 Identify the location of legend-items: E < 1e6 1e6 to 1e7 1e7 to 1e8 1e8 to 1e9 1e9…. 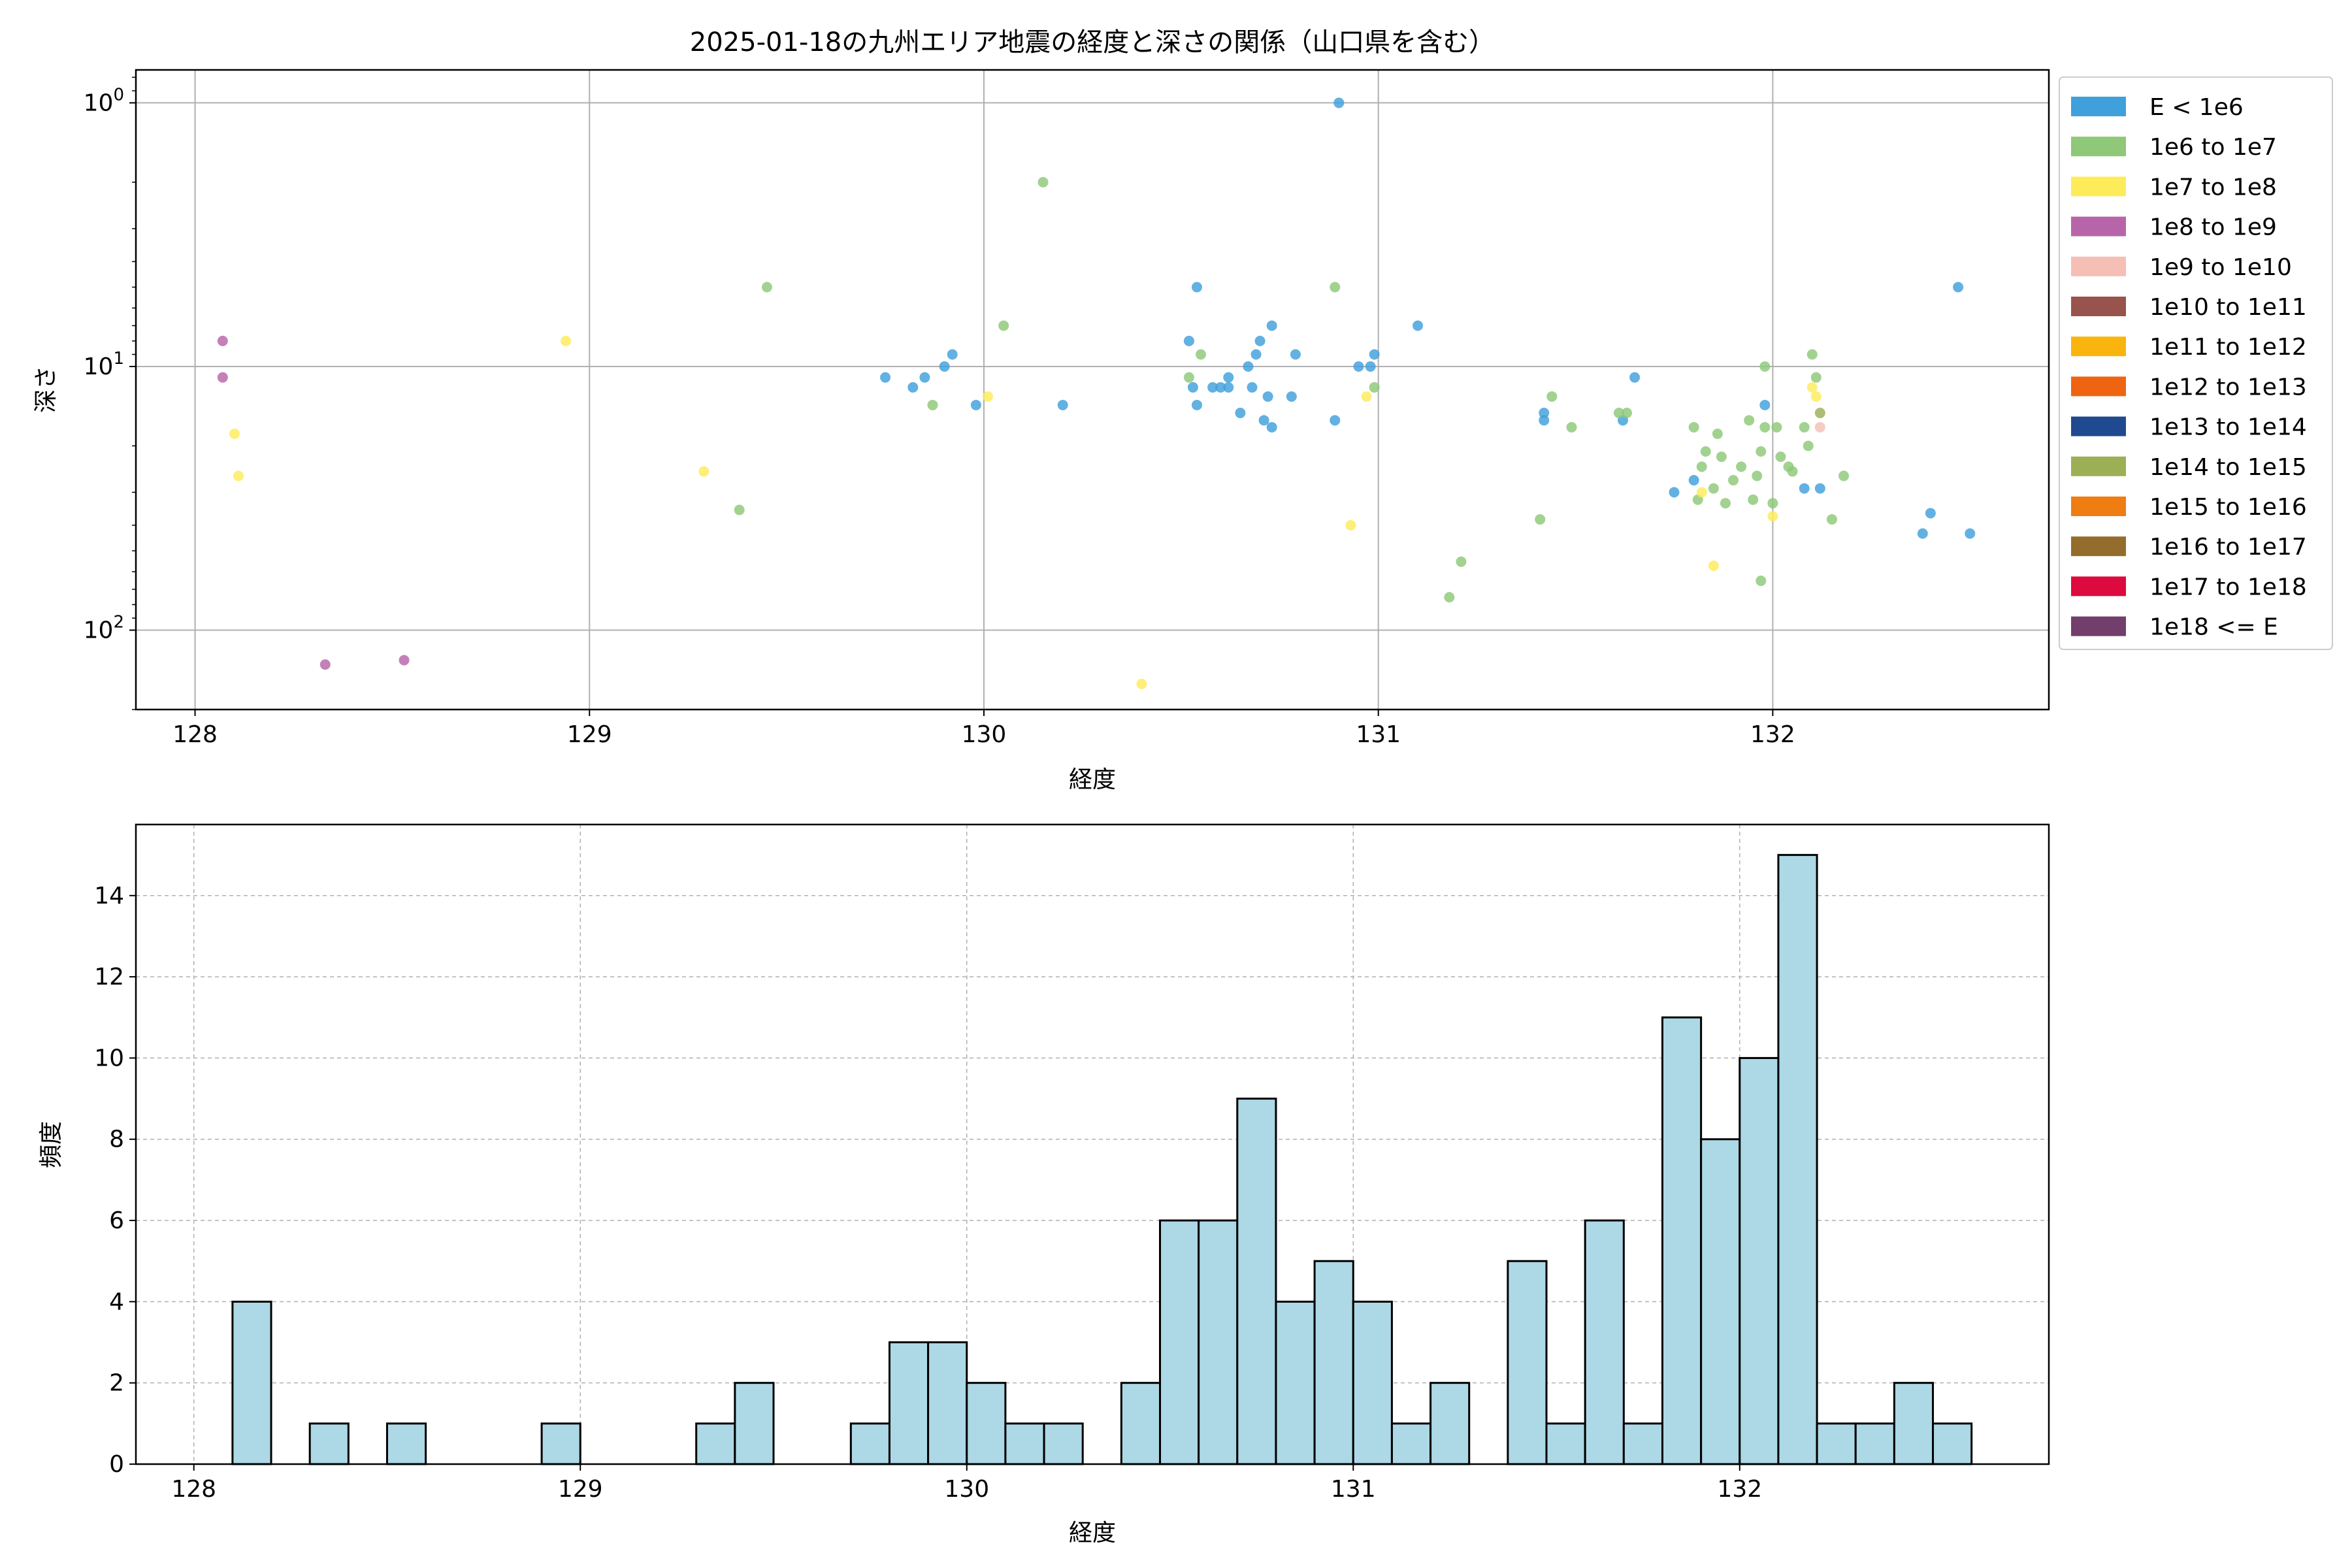
(2189, 367).